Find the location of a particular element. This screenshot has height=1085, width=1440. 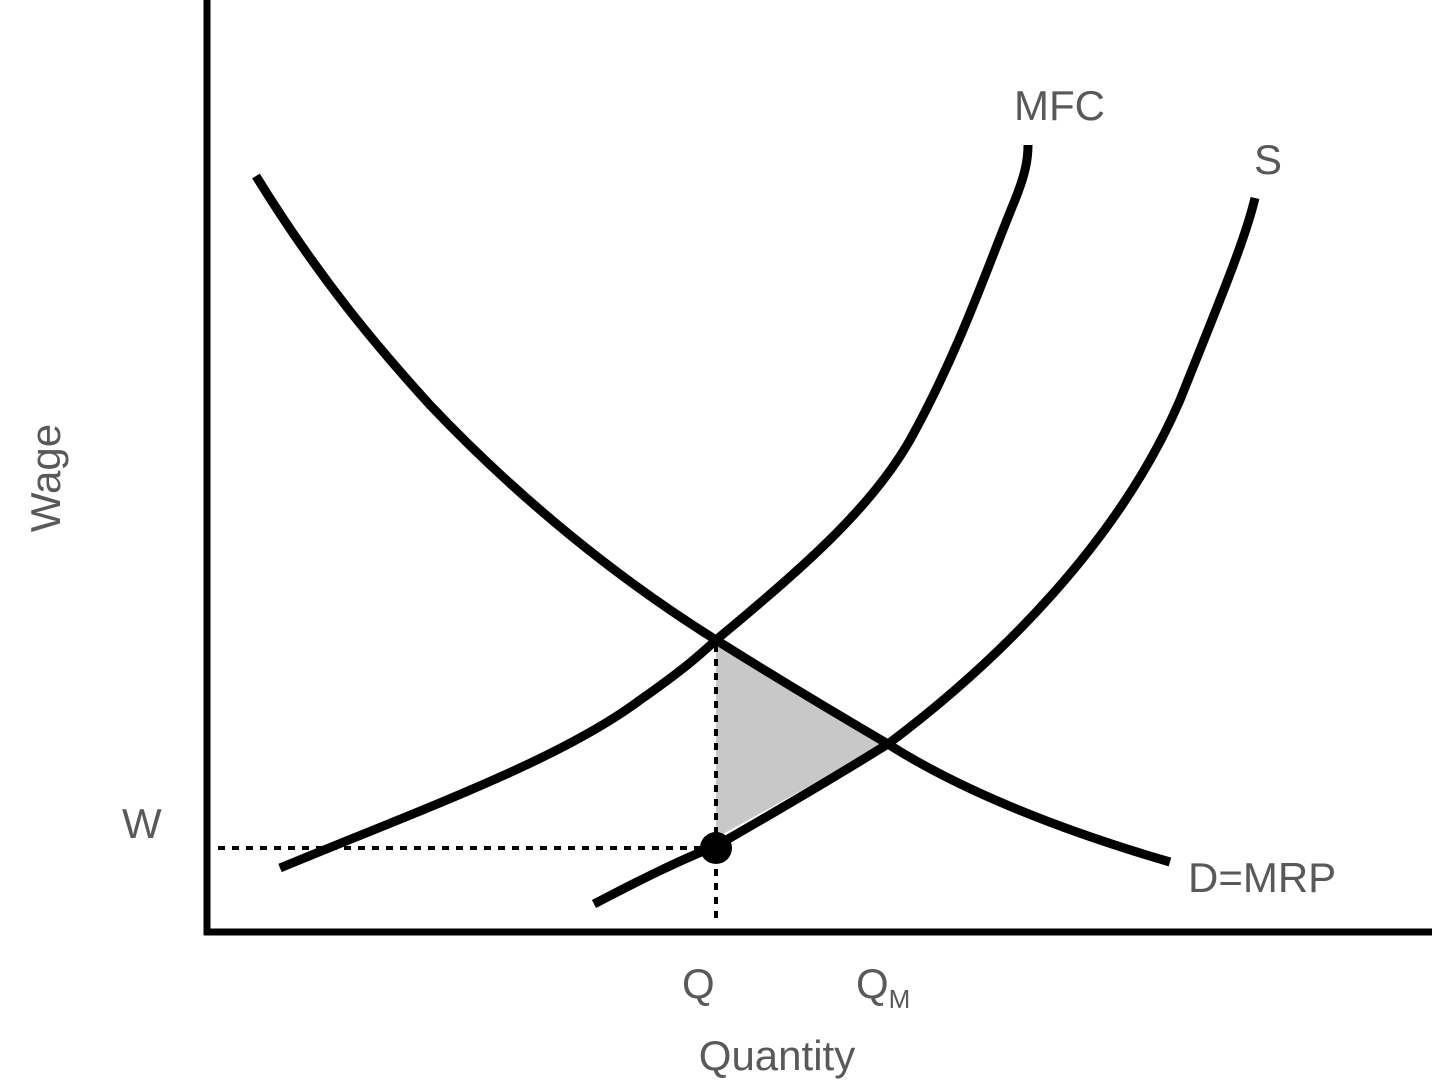

monopsony-point is located at coordinates (716, 848).